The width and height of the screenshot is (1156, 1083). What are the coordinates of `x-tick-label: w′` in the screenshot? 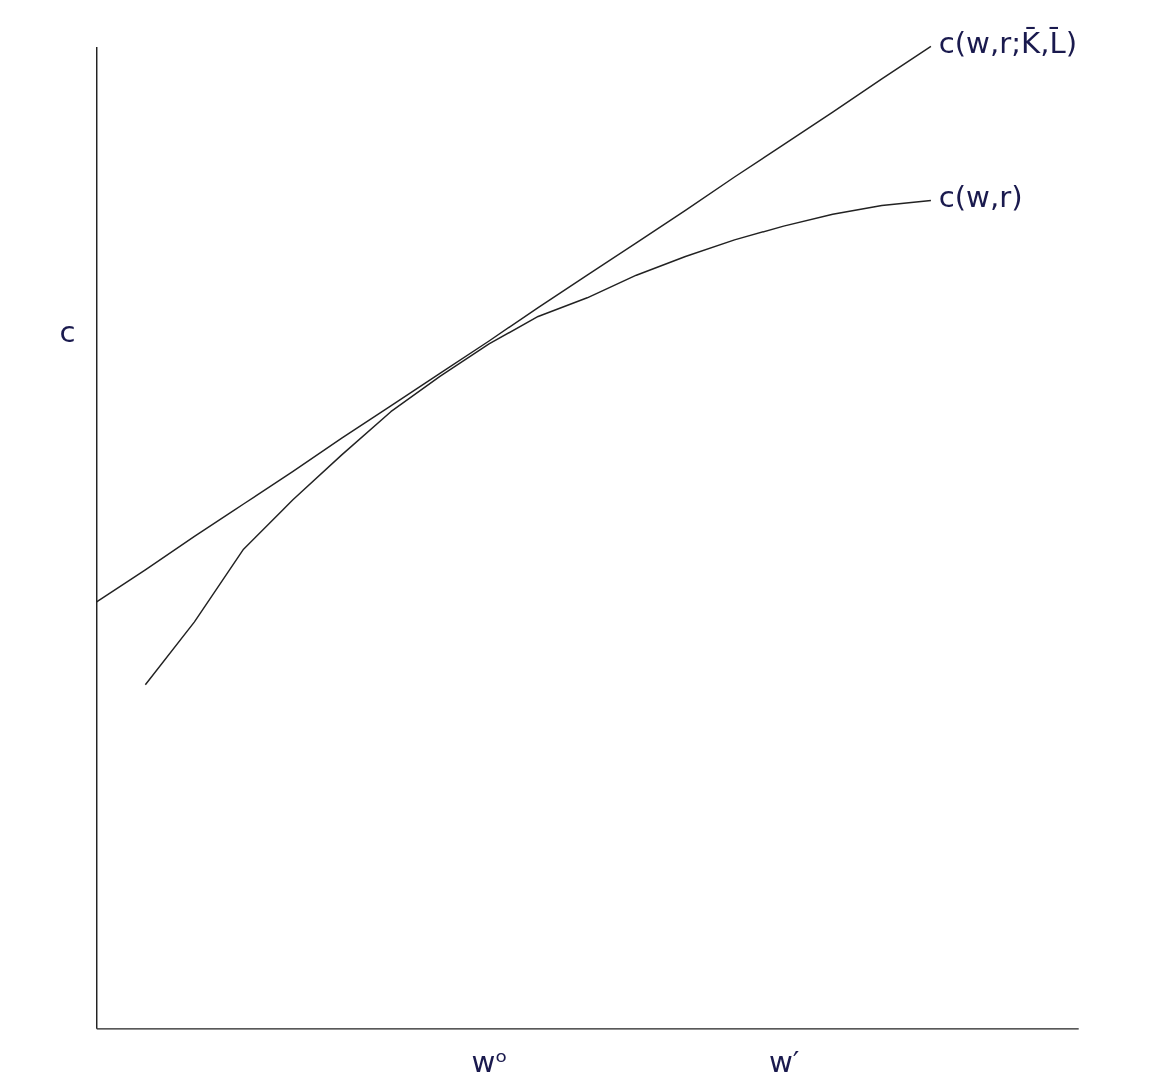 It's located at (784, 1061).